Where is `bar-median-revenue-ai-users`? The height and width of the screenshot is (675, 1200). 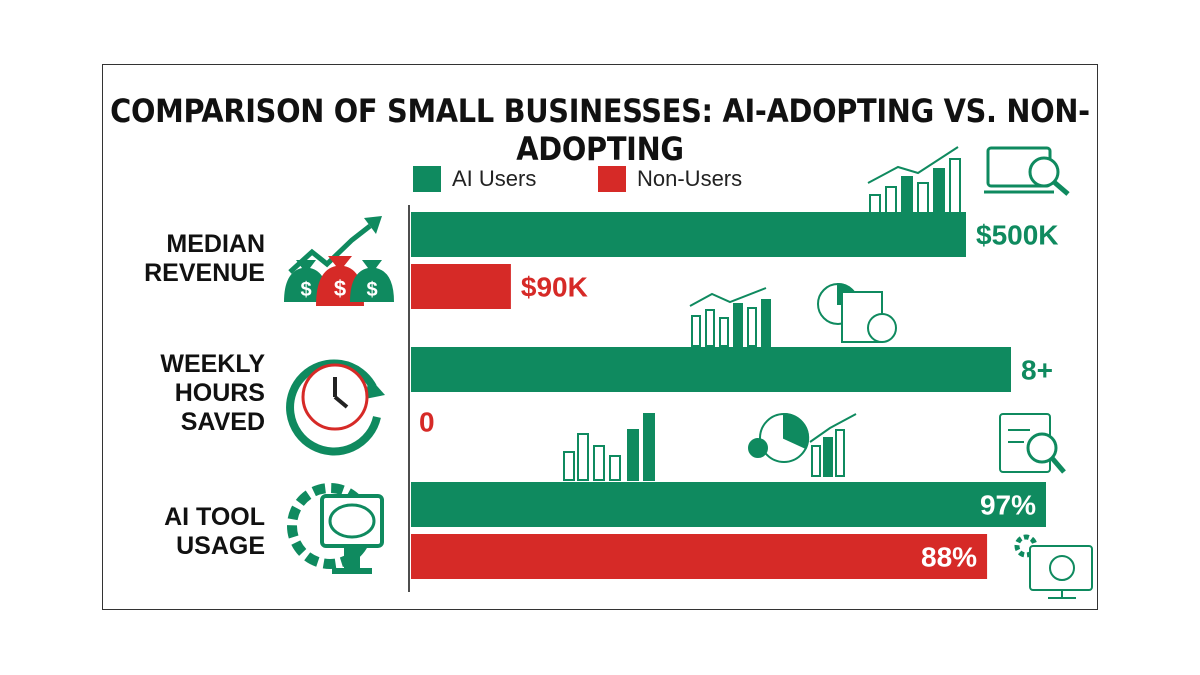
bar-median-revenue-ai-users is located at coordinates (688, 234).